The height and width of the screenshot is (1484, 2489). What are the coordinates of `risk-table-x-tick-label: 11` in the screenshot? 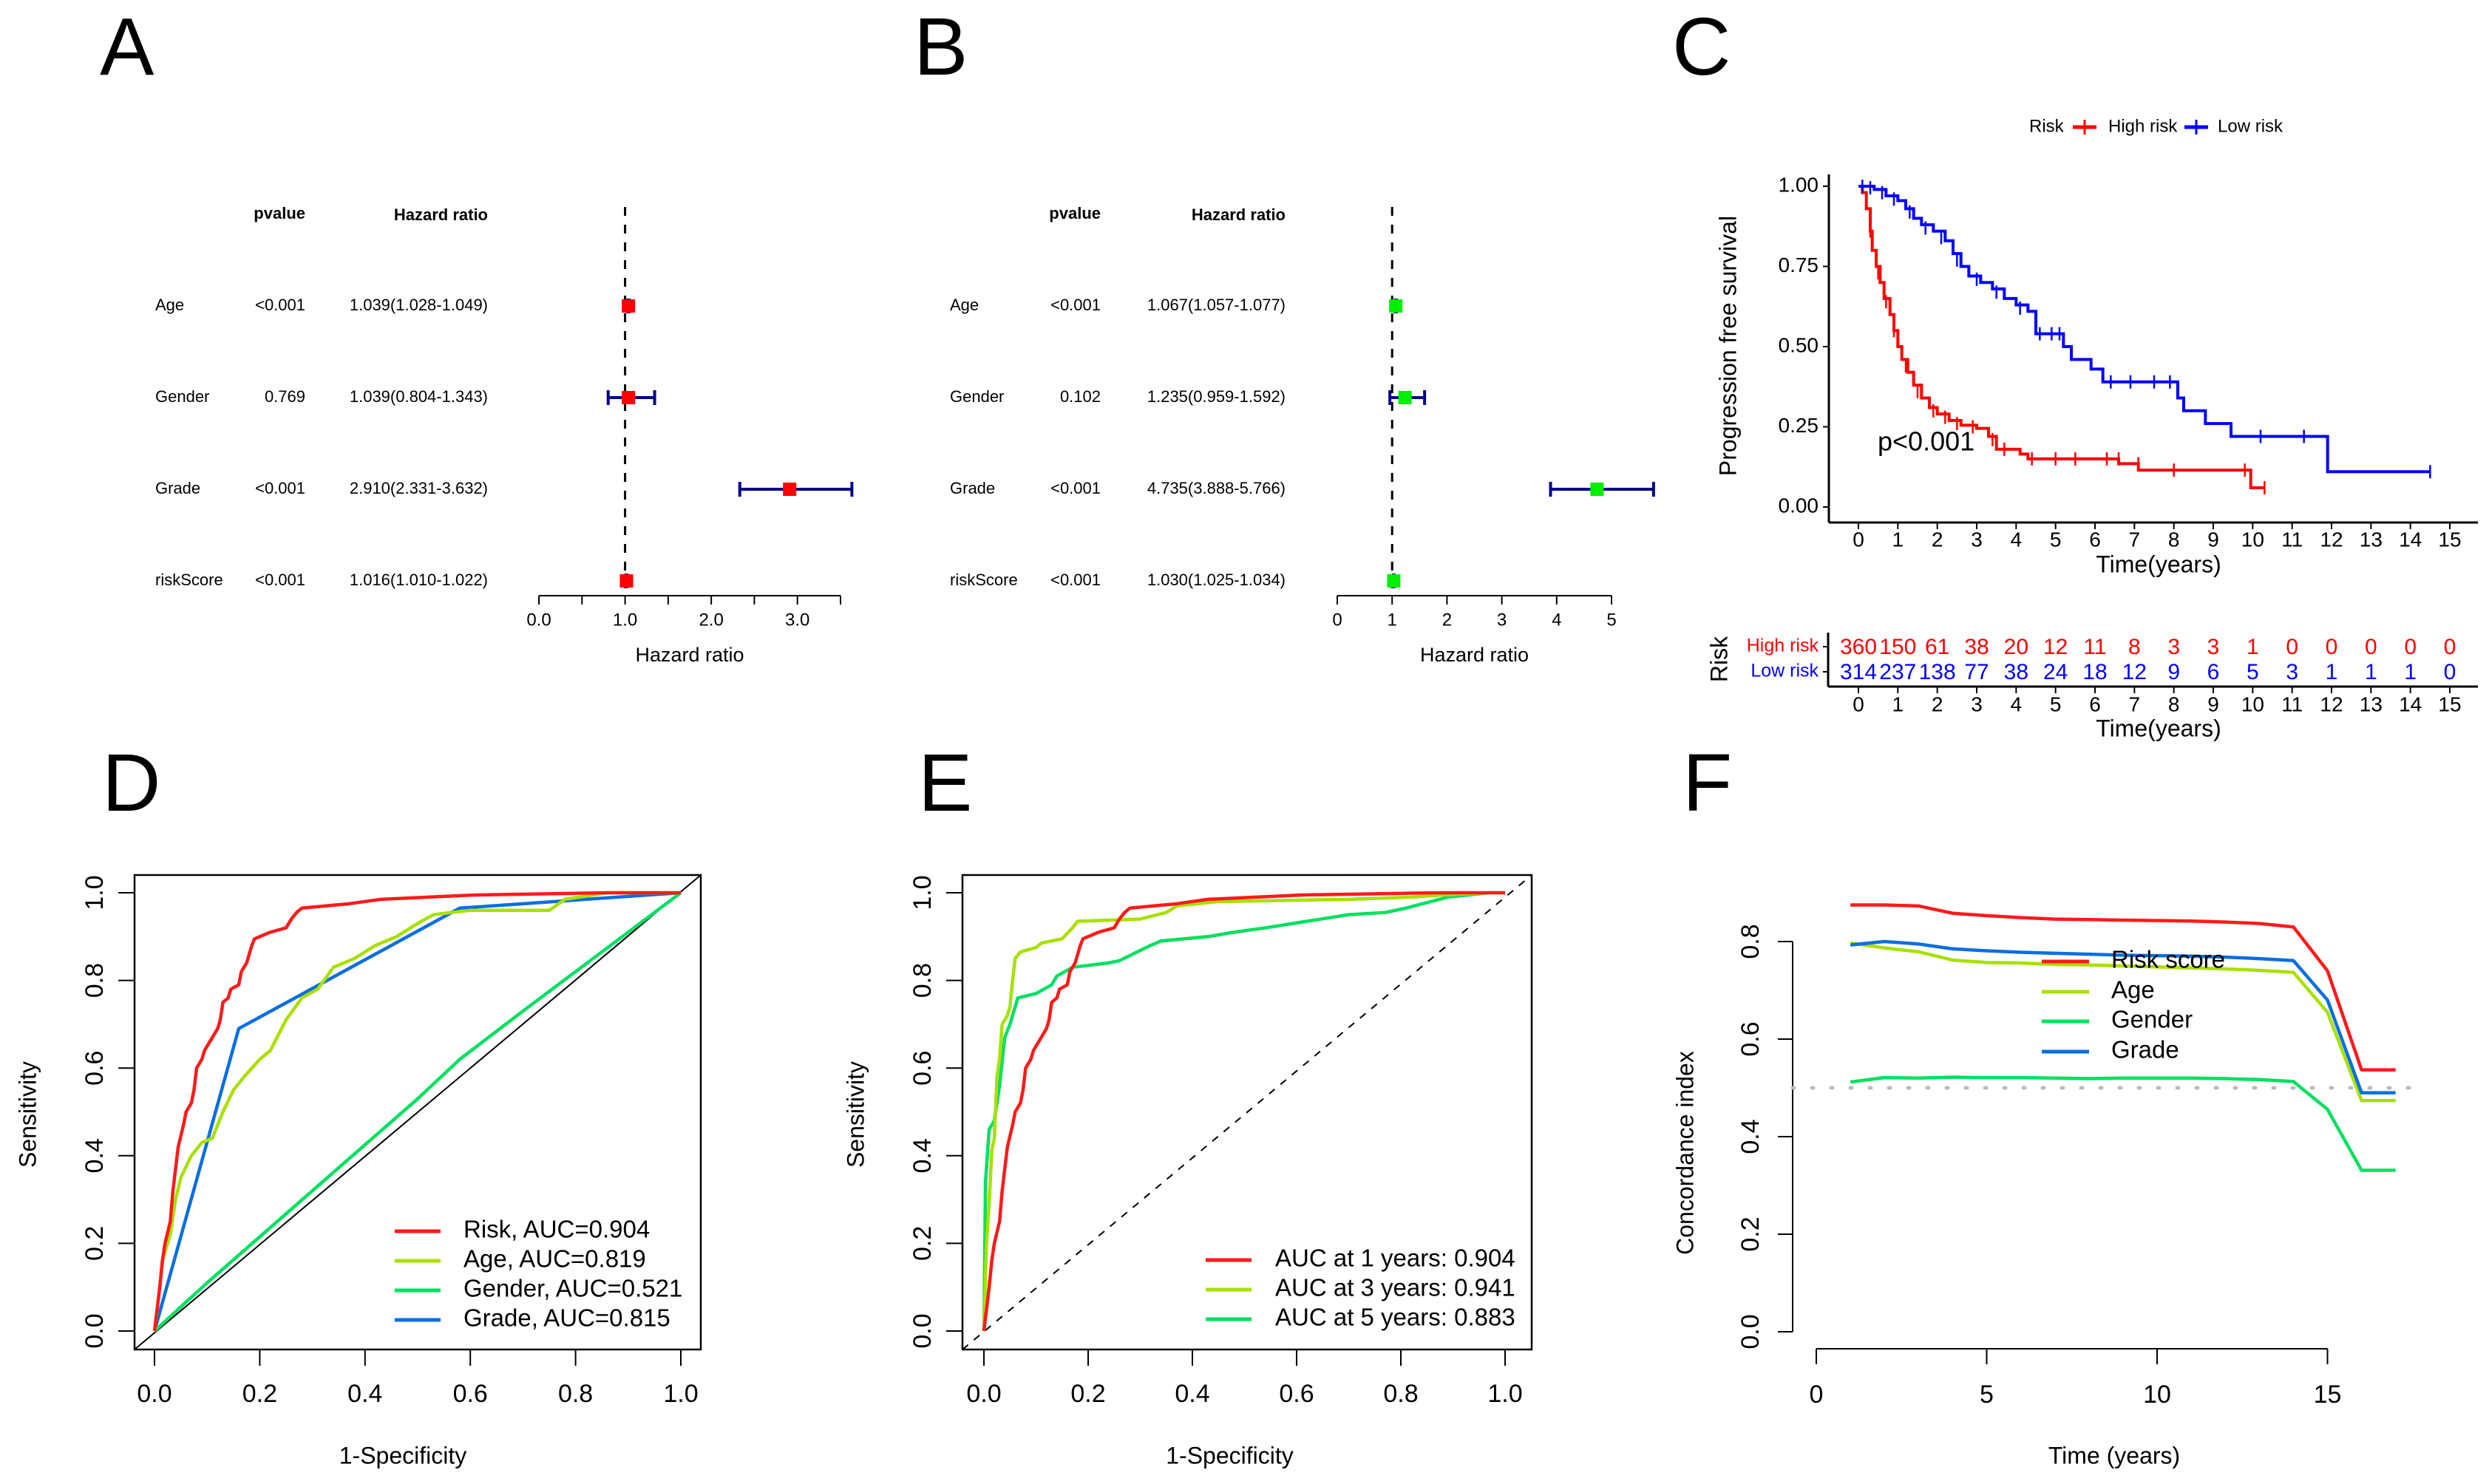 It's located at (2292, 704).